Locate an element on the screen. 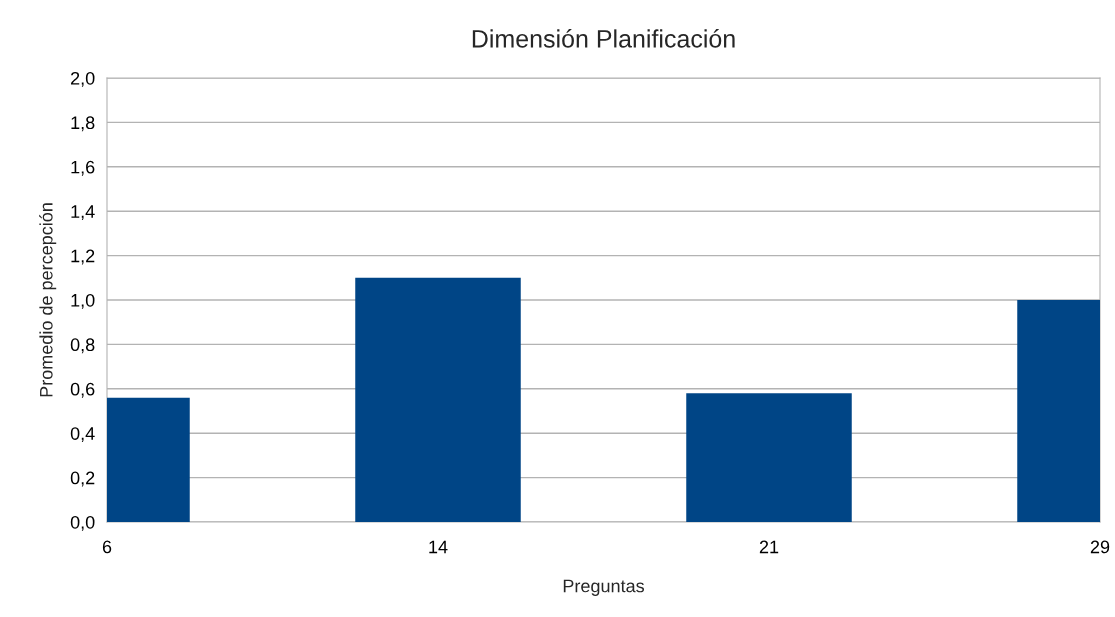  x-tick-label: 29 is located at coordinates (1100, 547).